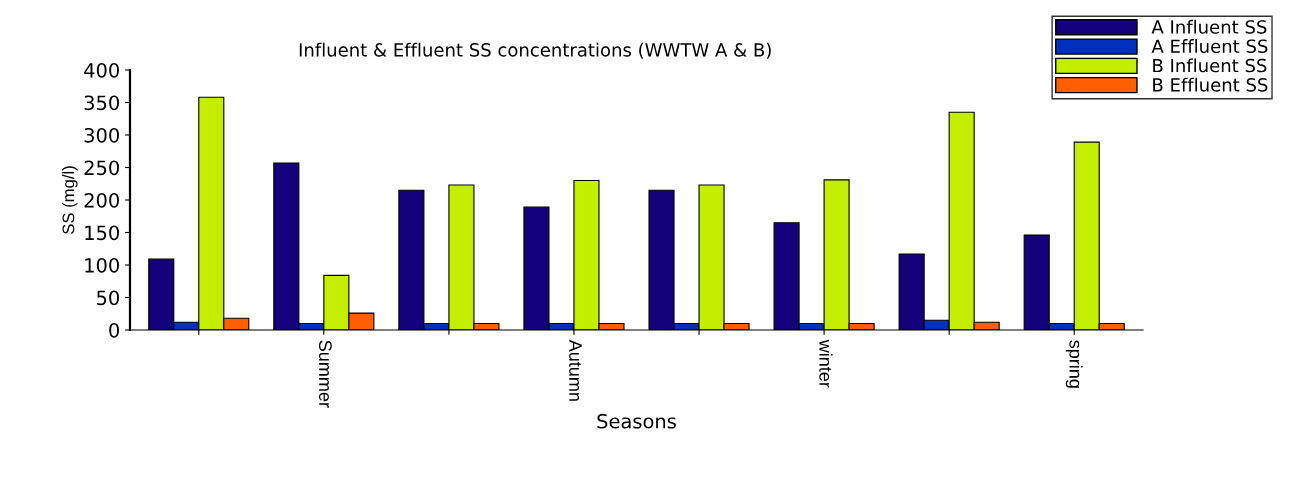 Image resolution: width=1294 pixels, height=478 pixels. I want to click on y-tick-label: 50, so click(108, 298).